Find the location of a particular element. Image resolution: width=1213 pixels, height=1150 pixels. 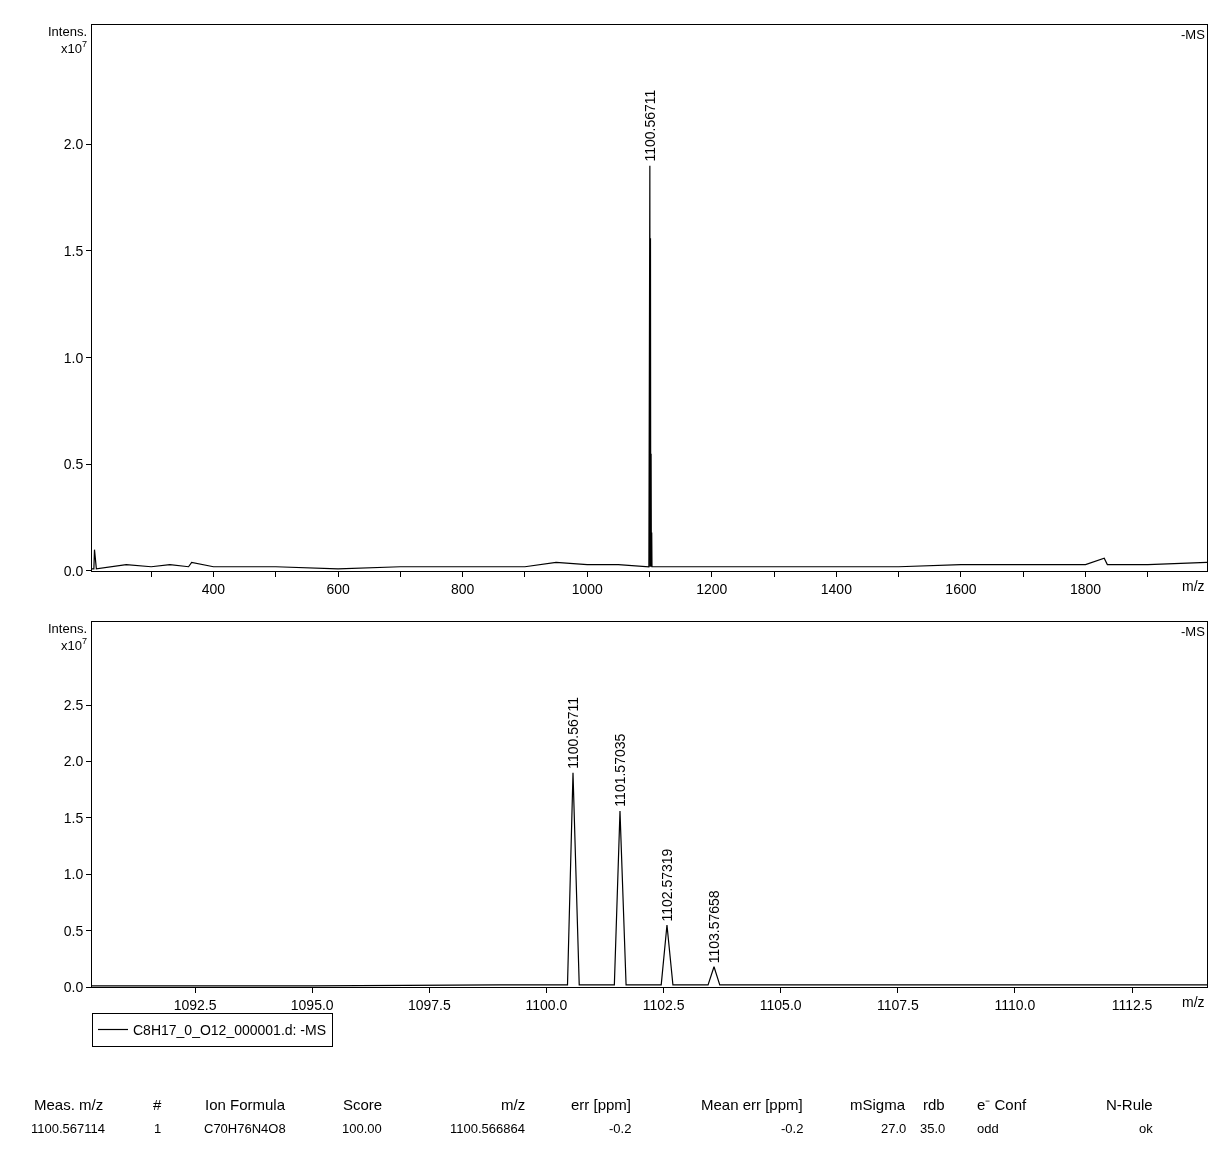

x-tick-label: 1112.5 is located at coordinates (1132, 1004).